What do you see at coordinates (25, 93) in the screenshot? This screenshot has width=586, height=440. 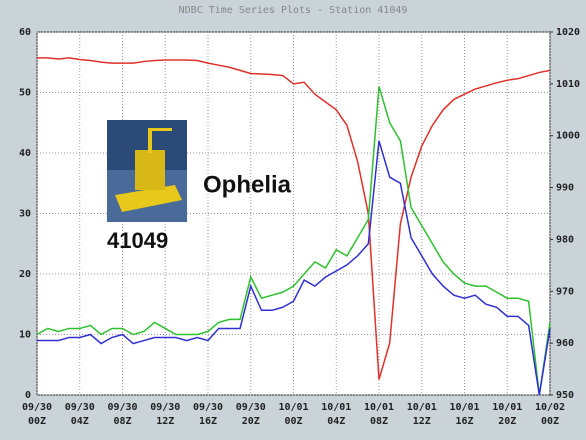 I see `y-tick-label: 50` at bounding box center [25, 93].